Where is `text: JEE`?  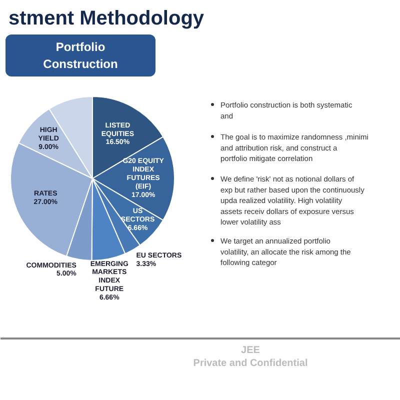
text: JEE is located at coordinates (250, 350).